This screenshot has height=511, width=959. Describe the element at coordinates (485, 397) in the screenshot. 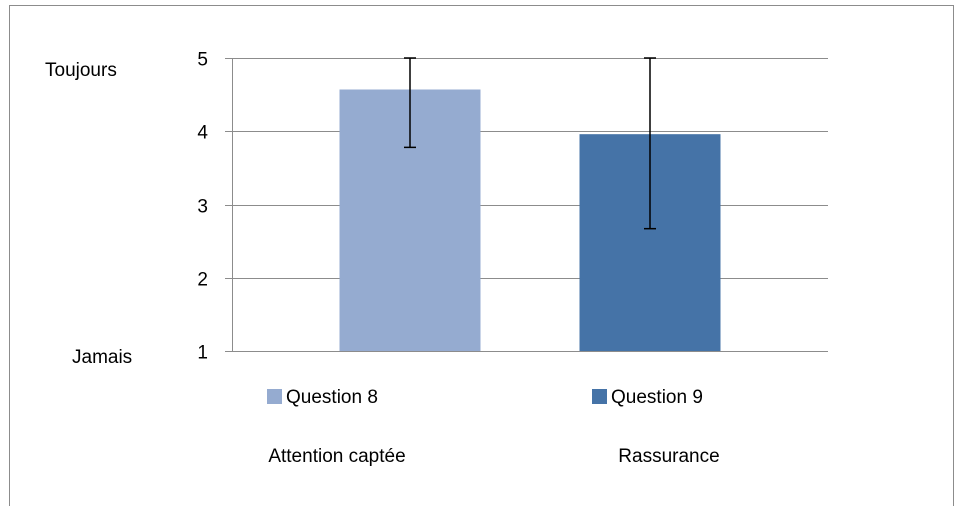

I see `legend: Question 8 Question 9` at that location.